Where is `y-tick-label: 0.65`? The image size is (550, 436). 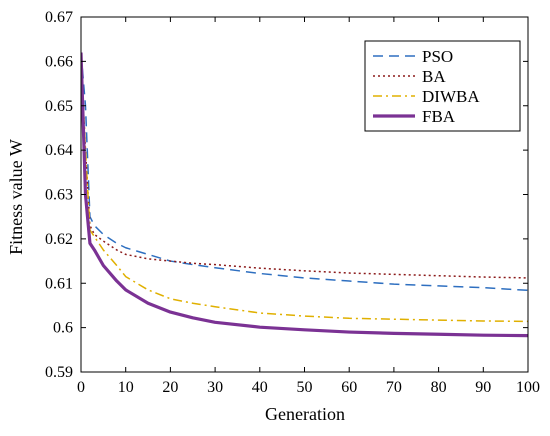
y-tick-label: 0.65 is located at coordinates (59, 106).